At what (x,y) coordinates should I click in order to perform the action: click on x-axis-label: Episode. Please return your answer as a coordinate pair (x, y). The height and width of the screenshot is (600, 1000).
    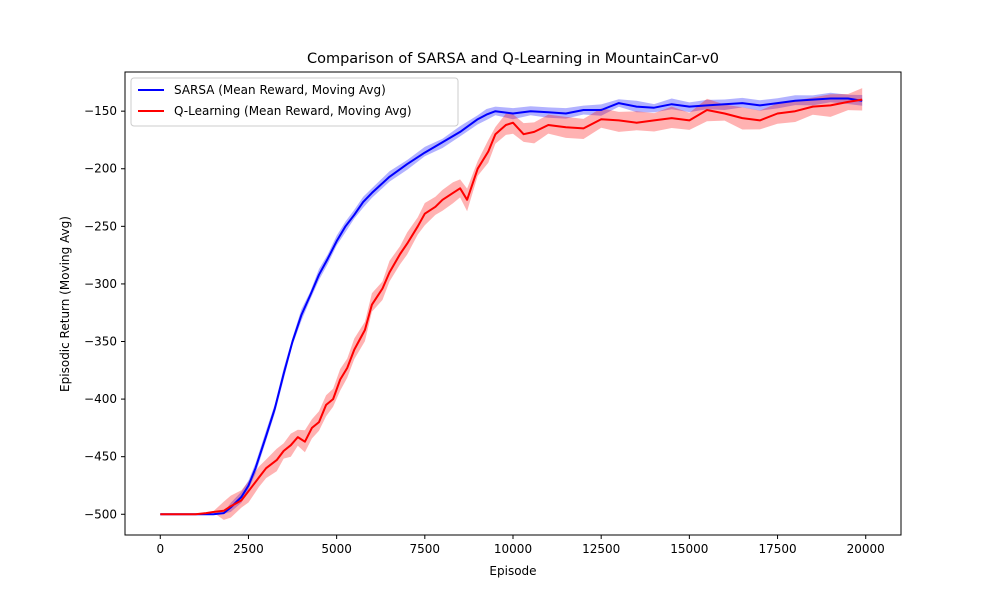
    Looking at the image, I should click on (512, 571).